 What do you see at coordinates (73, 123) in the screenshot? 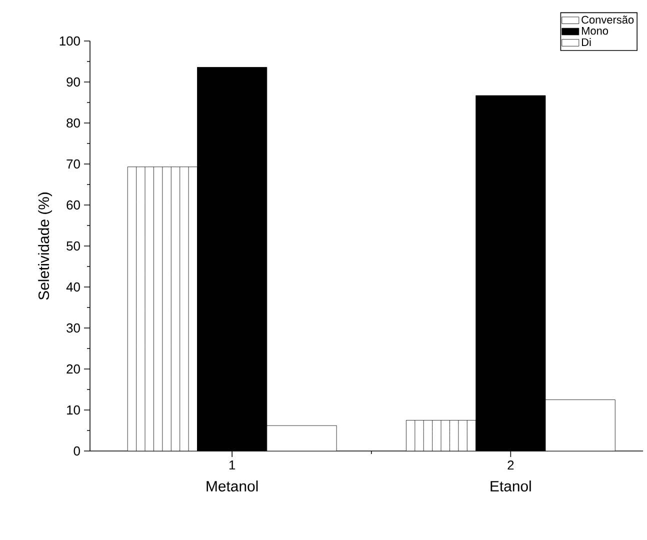
I see `y-tick-label: 80` at bounding box center [73, 123].